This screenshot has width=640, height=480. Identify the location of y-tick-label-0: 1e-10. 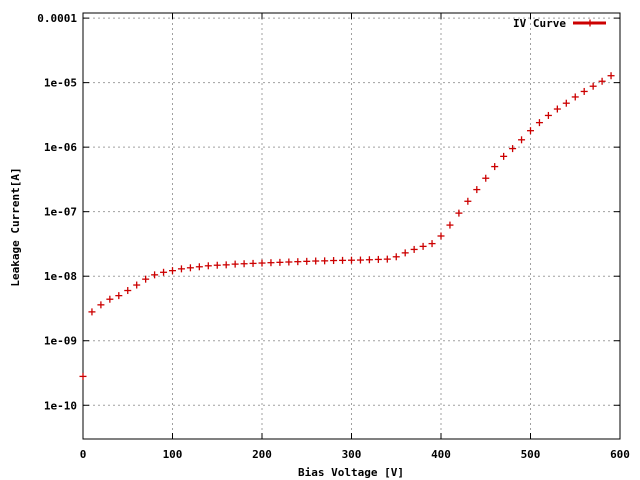
(60, 405).